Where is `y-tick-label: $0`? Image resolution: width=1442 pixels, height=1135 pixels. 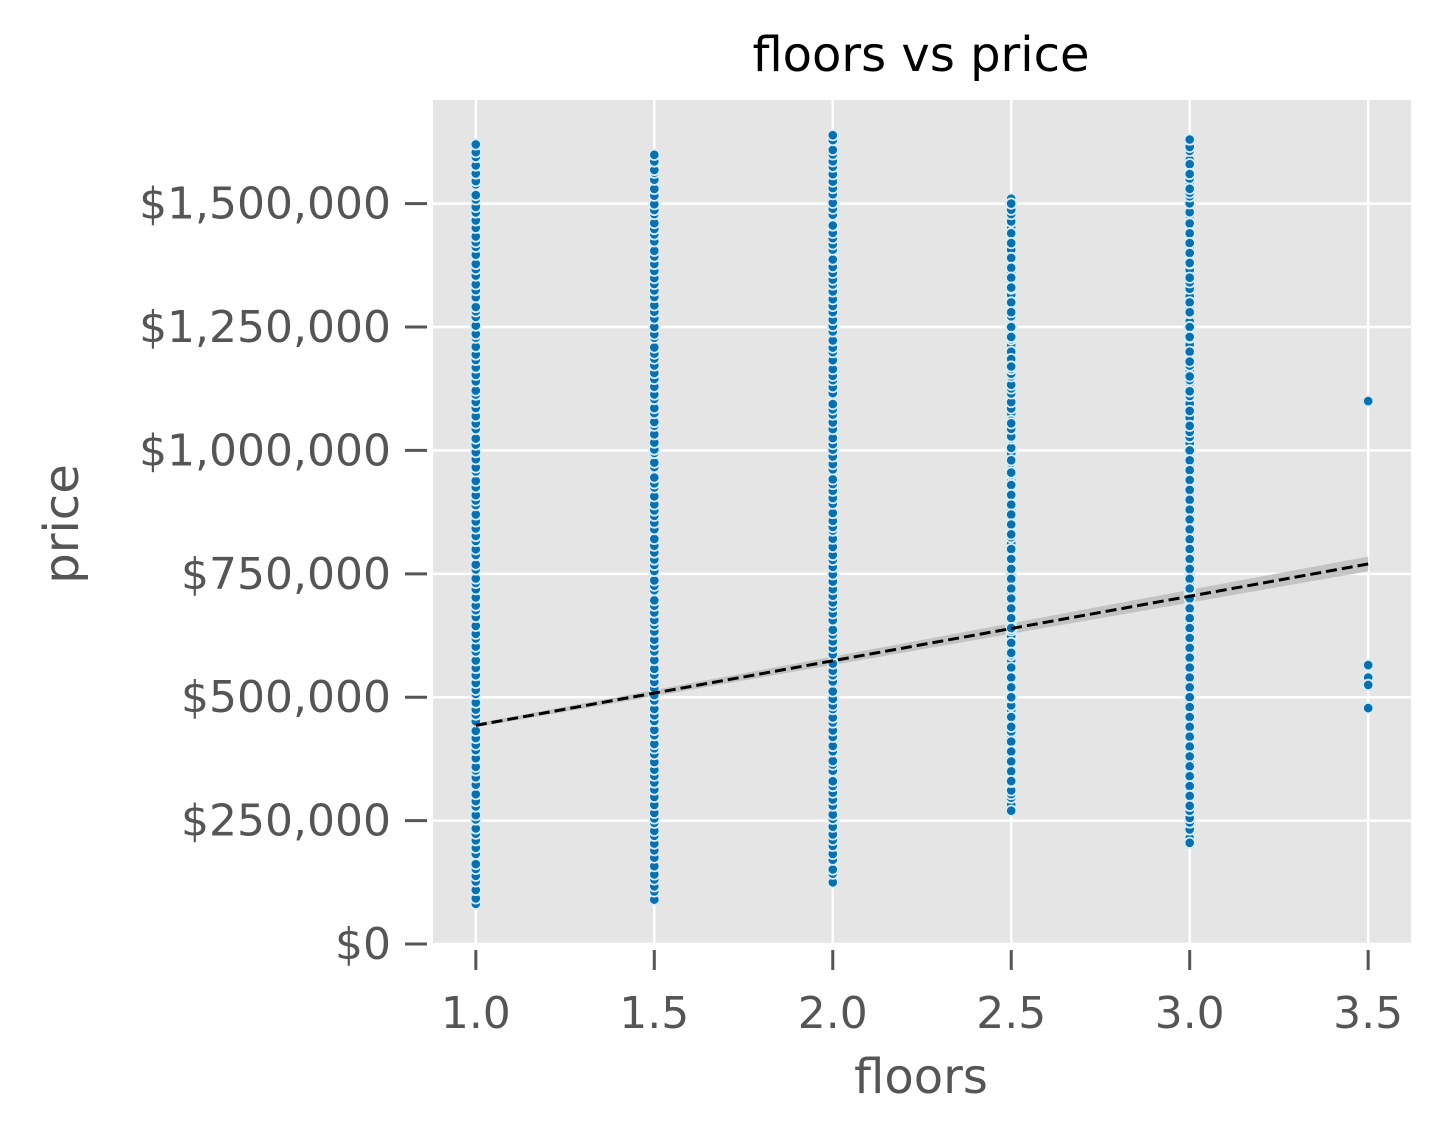 y-tick-label: $0 is located at coordinates (363, 944).